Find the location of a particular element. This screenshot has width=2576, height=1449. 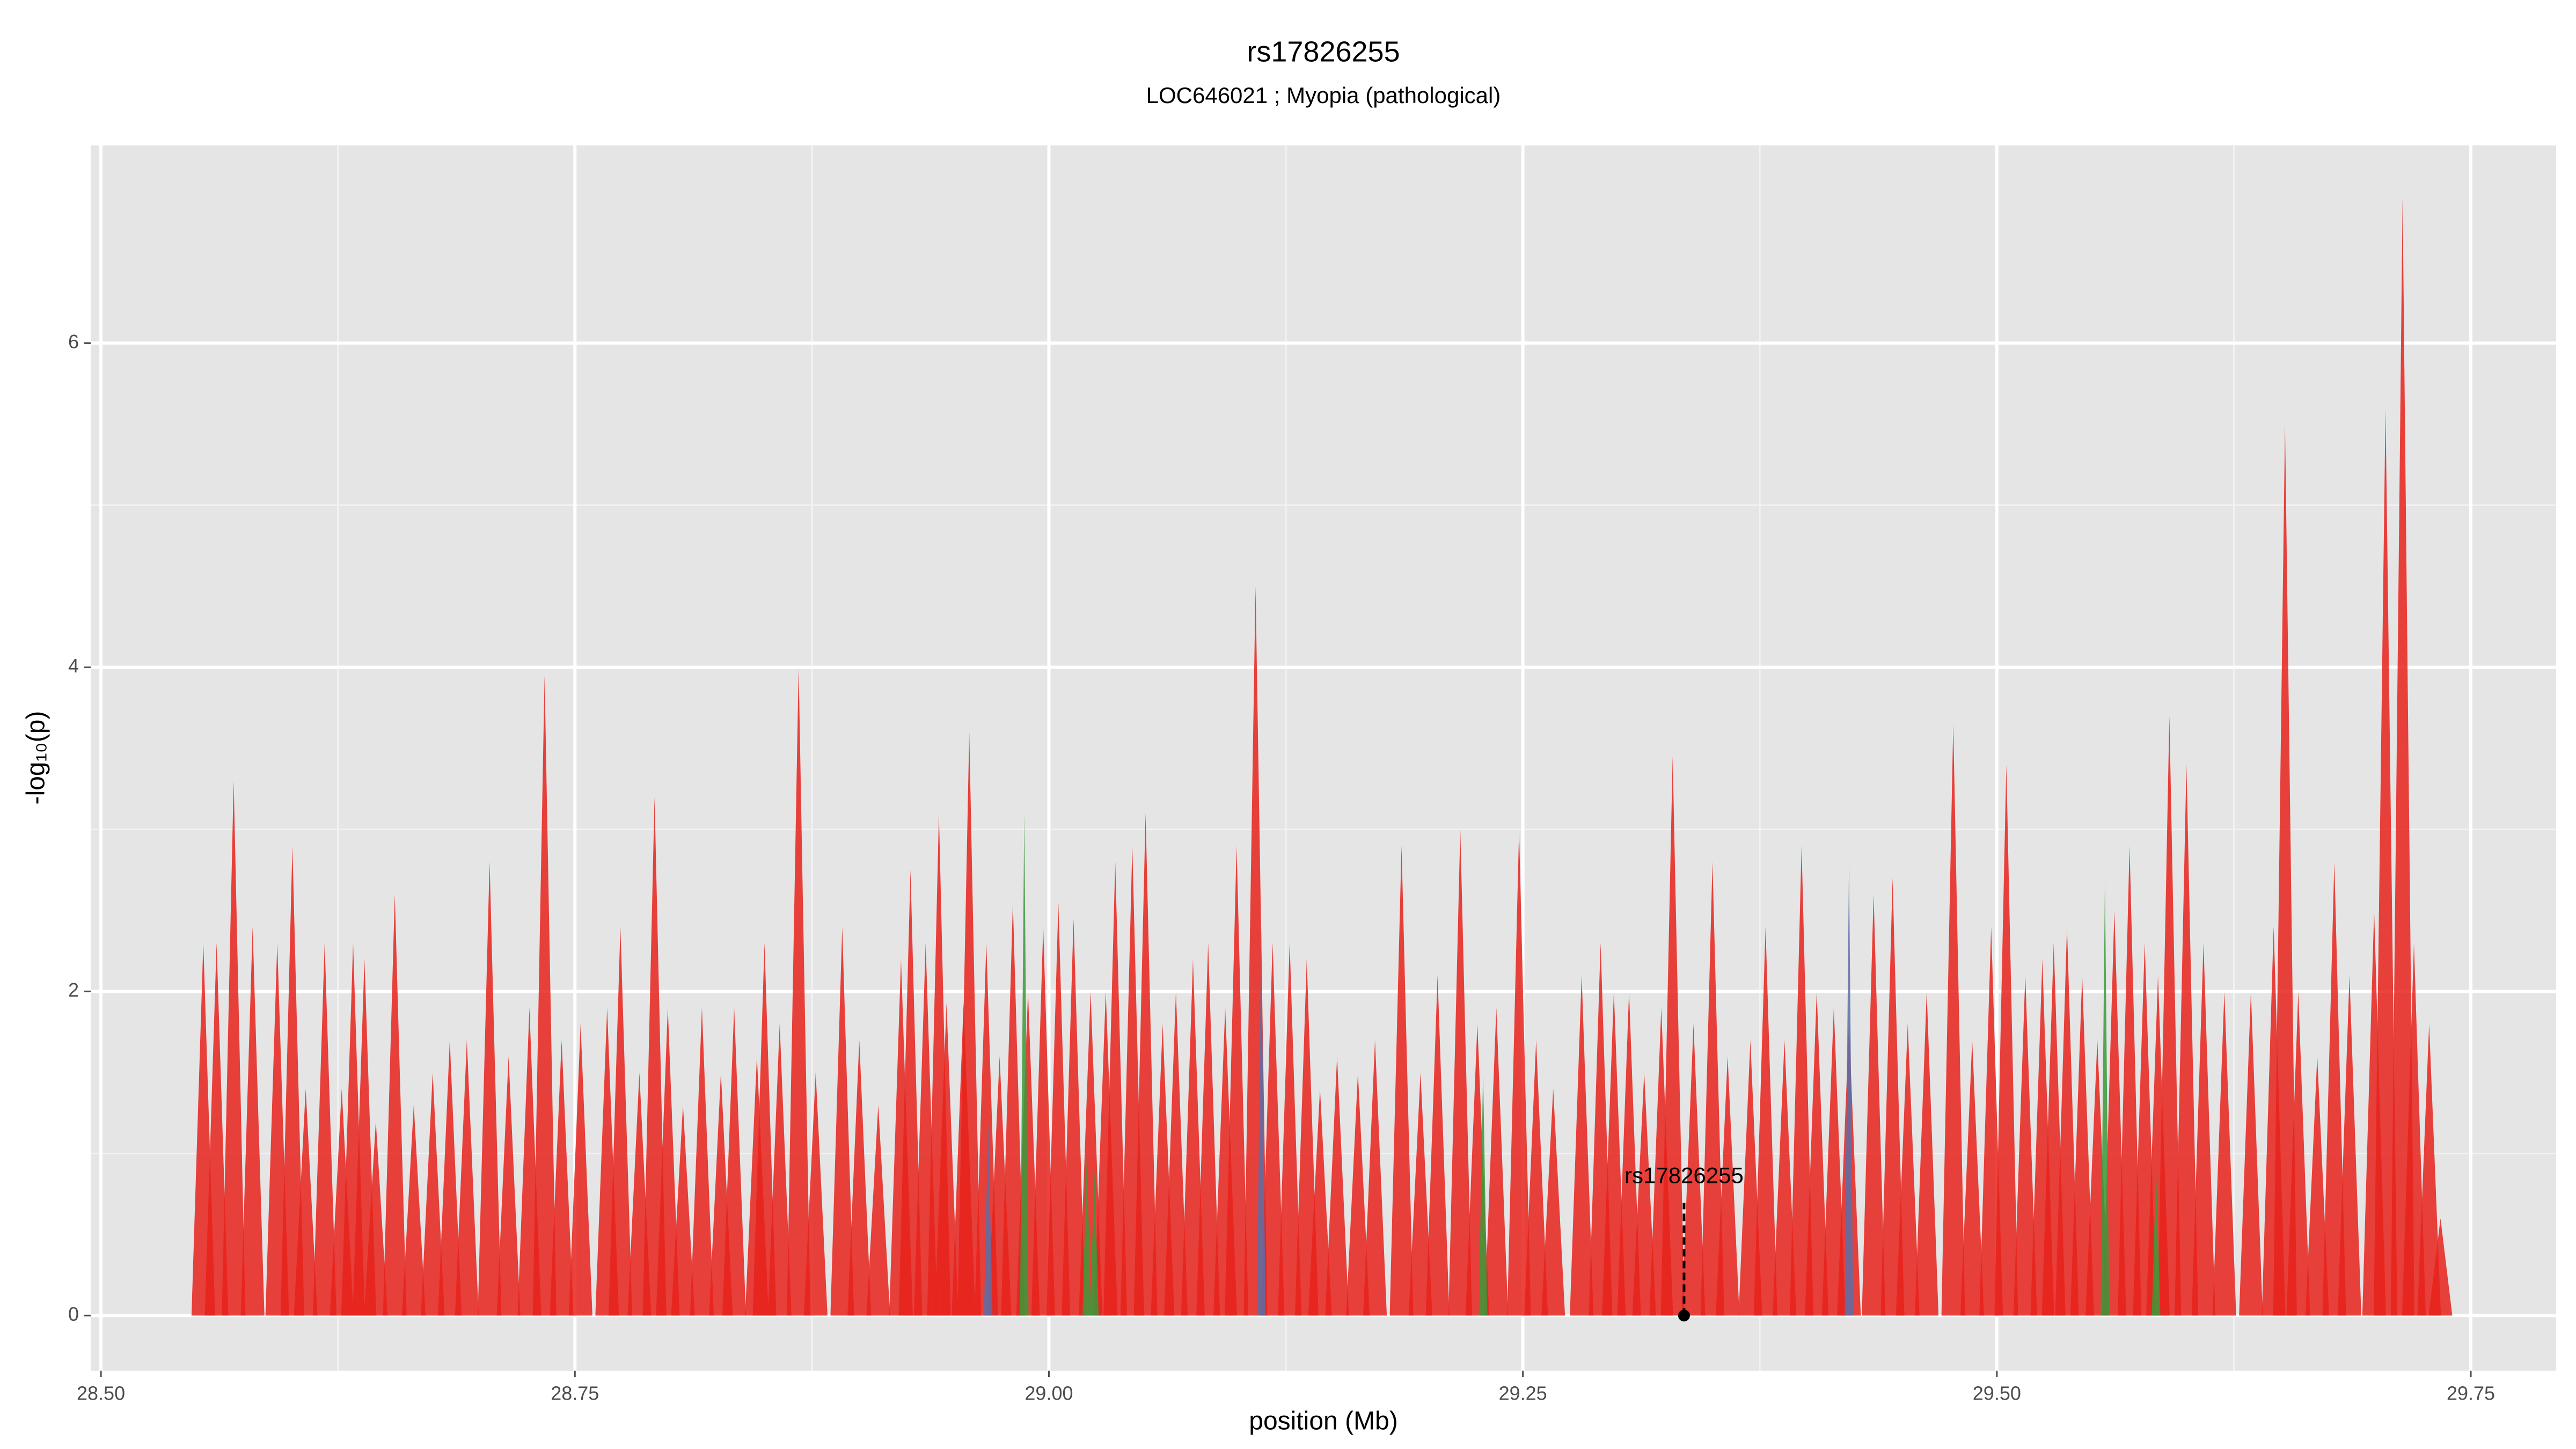

x-tick-label: 29.25 is located at coordinates (1523, 1393).